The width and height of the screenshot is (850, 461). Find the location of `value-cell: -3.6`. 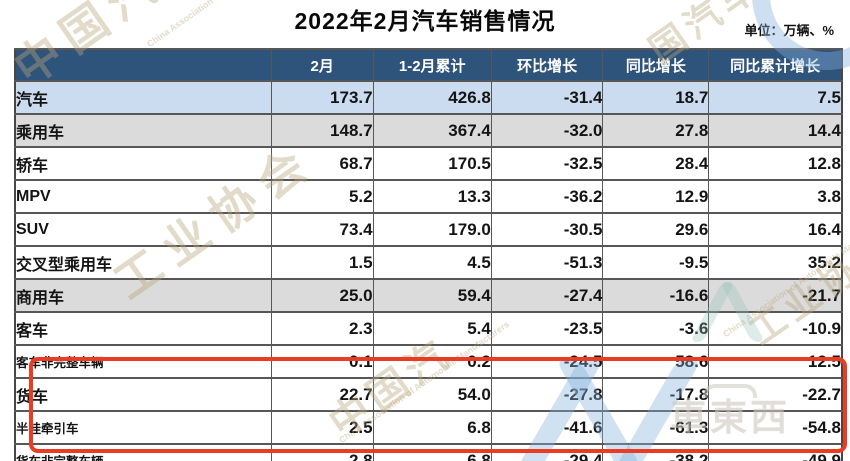

value-cell: -3.6 is located at coordinates (656, 328).